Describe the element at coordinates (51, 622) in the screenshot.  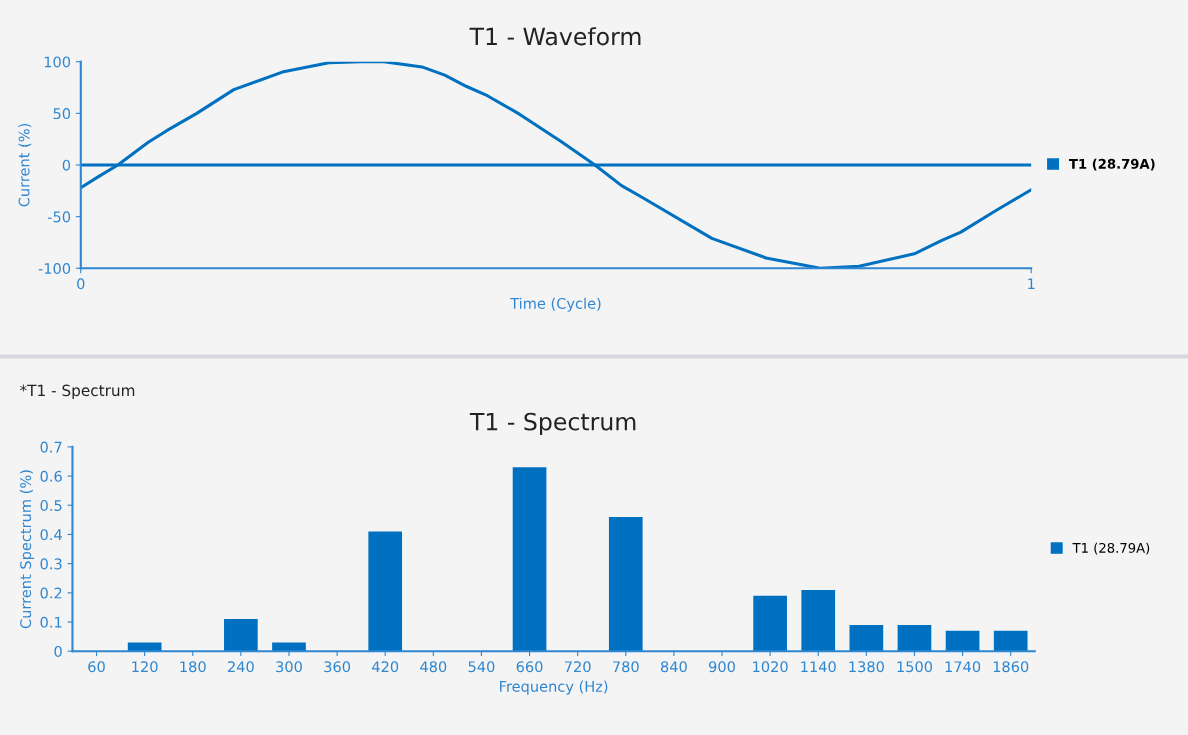
I see `y-tick-label: 0.1` at that location.